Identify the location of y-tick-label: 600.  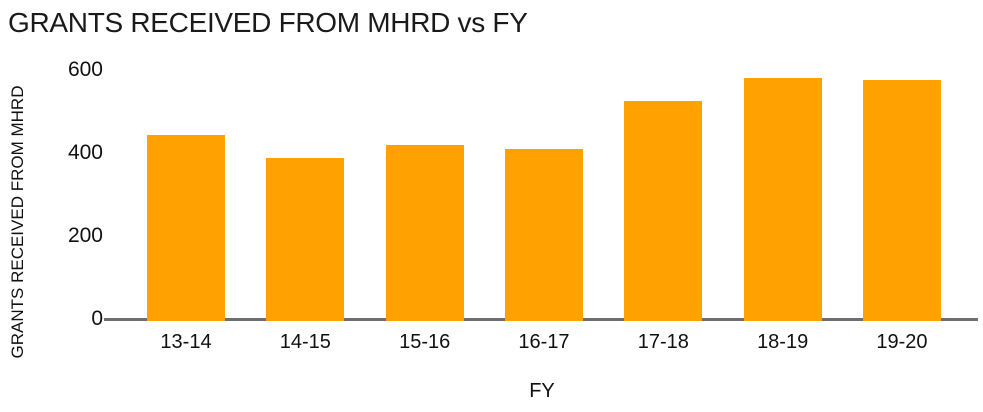
(85, 69).